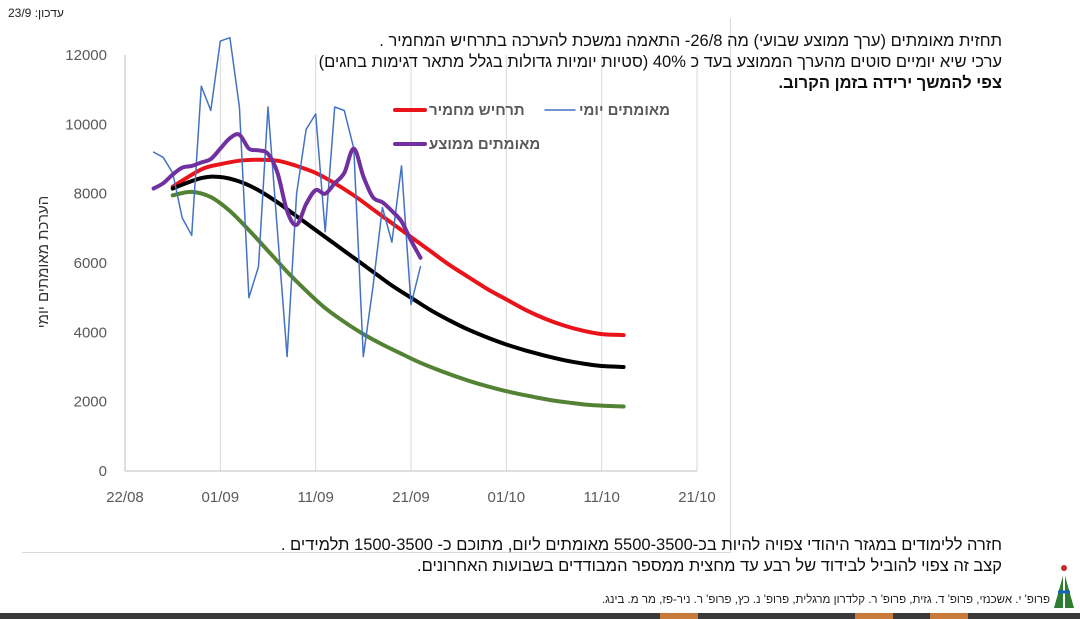 This screenshot has width=1080, height=619. Describe the element at coordinates (90, 332) in the screenshot. I see `y-tick-label: 4000` at that location.